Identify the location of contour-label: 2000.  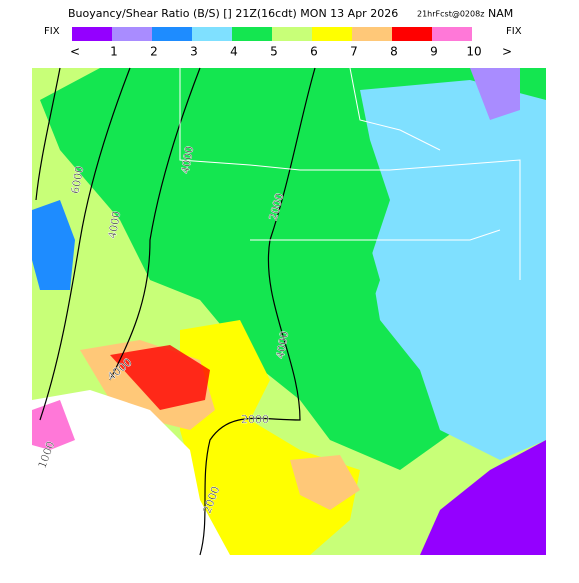
(255, 419).